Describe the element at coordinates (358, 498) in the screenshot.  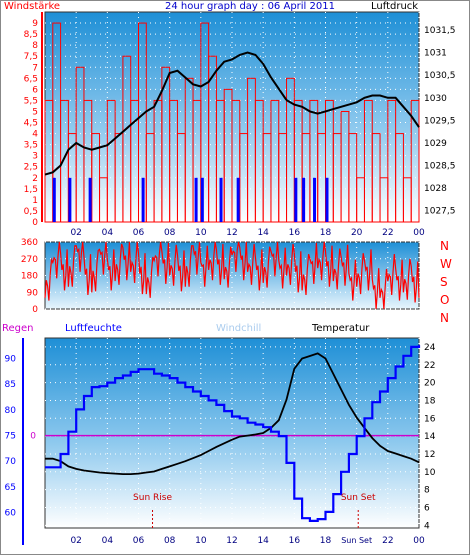
I see `sun-set-label: Sun Set` at that location.